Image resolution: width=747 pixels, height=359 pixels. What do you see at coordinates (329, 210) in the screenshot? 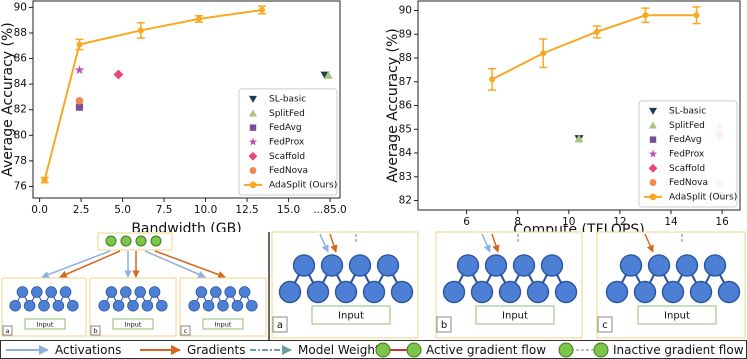
I see `x-tick-label: ...85.0` at bounding box center [329, 210].